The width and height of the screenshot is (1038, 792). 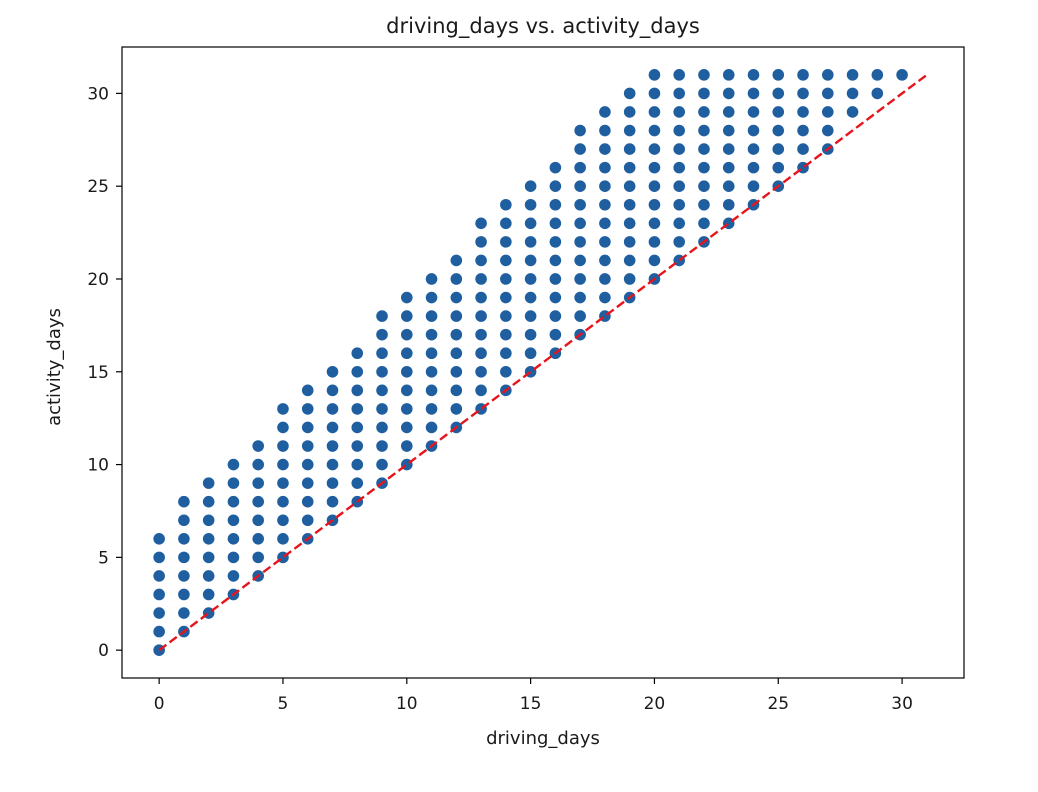 I want to click on y-tick-label: 30, so click(x=98, y=94).